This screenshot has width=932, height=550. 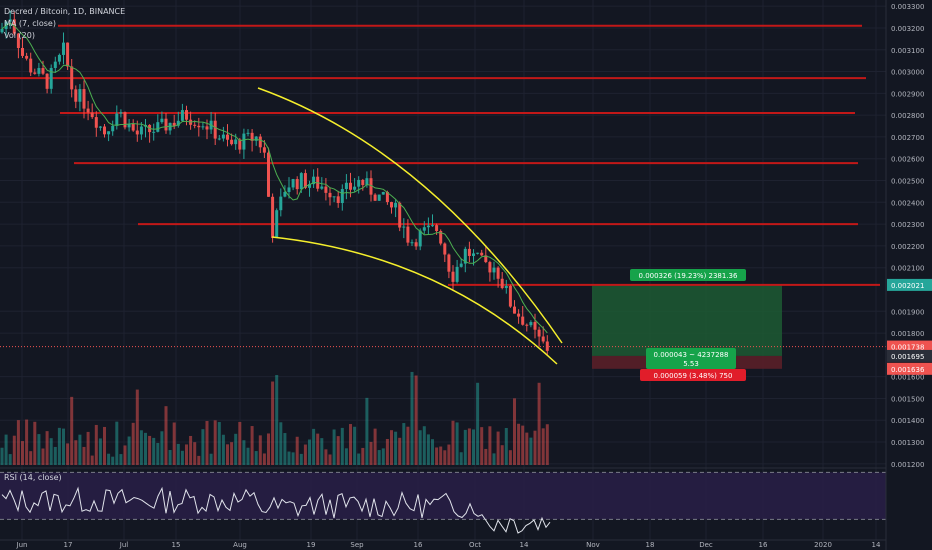 I want to click on target-label-text: 0.000326 (19.23%) 2381.36, so click(x=688, y=276).